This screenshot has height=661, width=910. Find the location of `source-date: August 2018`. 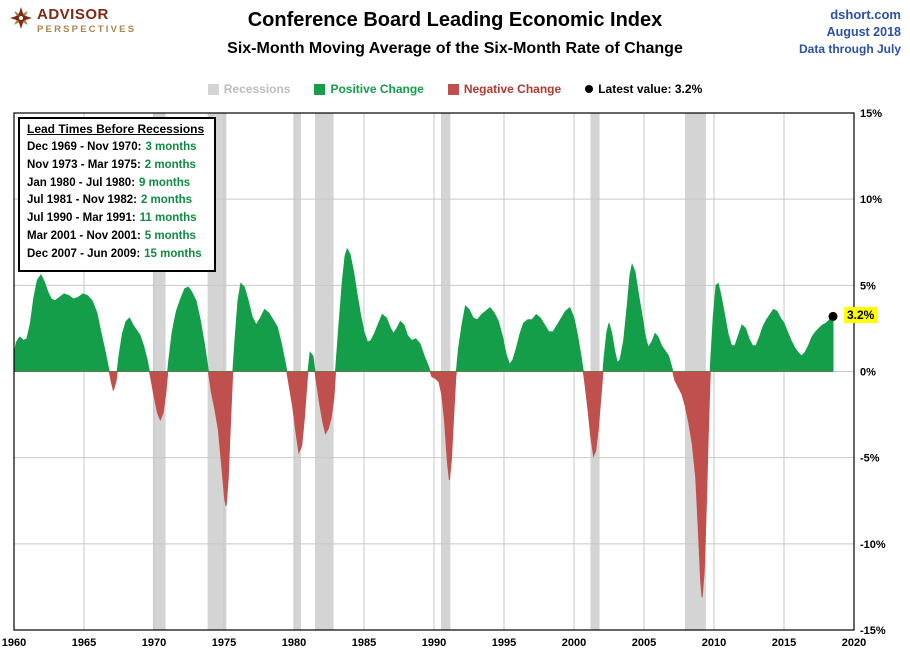

source-date: August 2018 is located at coordinates (863, 32).